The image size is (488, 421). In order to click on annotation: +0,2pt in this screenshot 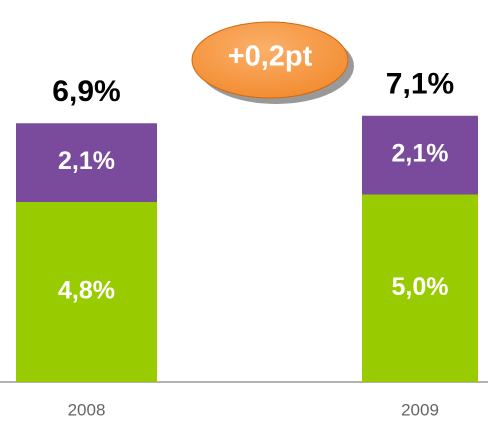, I will do `click(270, 57)`.